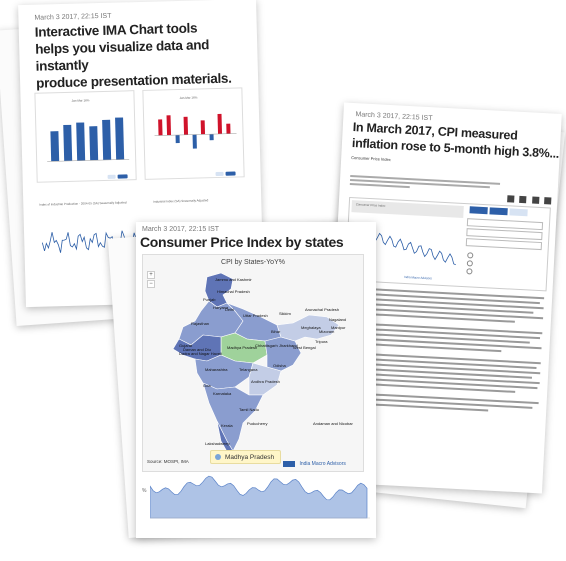  What do you see at coordinates (249, 409) in the screenshot?
I see `state-label: Tamil Nadu` at bounding box center [249, 409].